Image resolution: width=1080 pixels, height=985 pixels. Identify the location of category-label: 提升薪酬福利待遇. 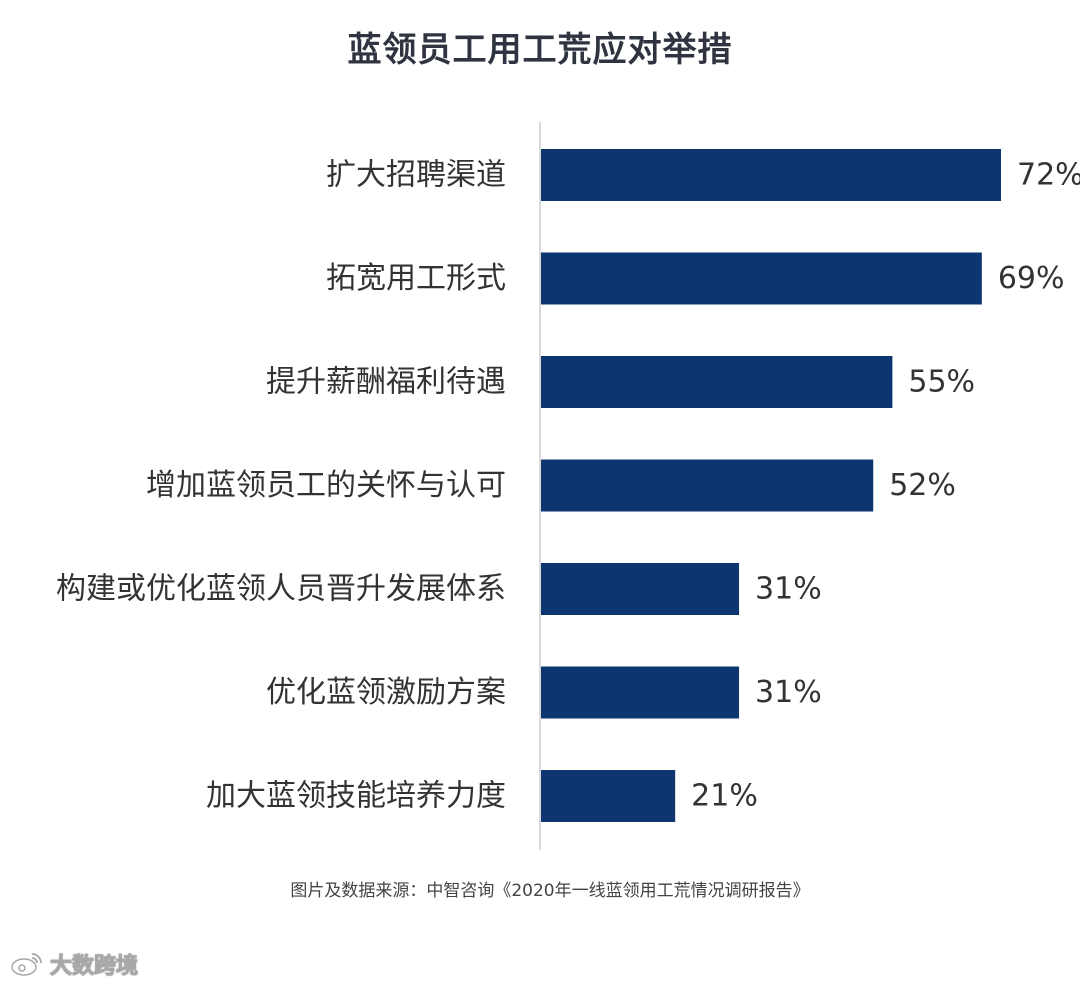
(386, 382).